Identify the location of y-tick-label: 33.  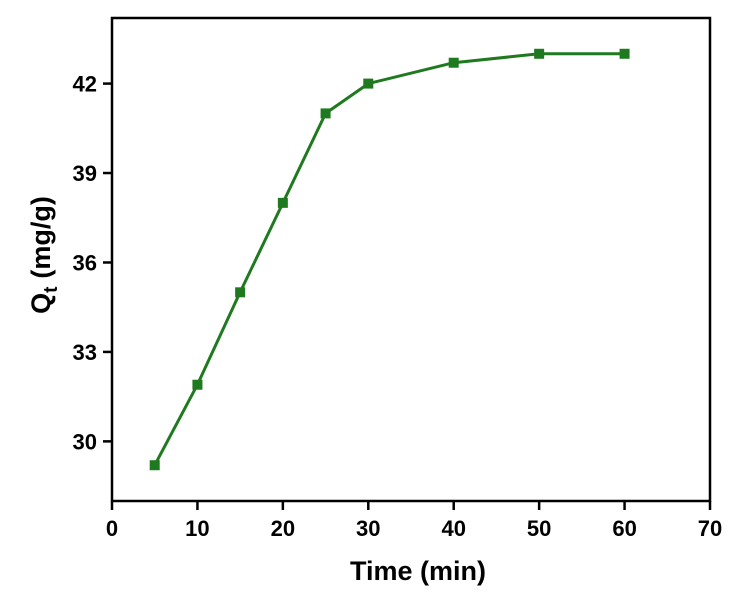
(85, 352).